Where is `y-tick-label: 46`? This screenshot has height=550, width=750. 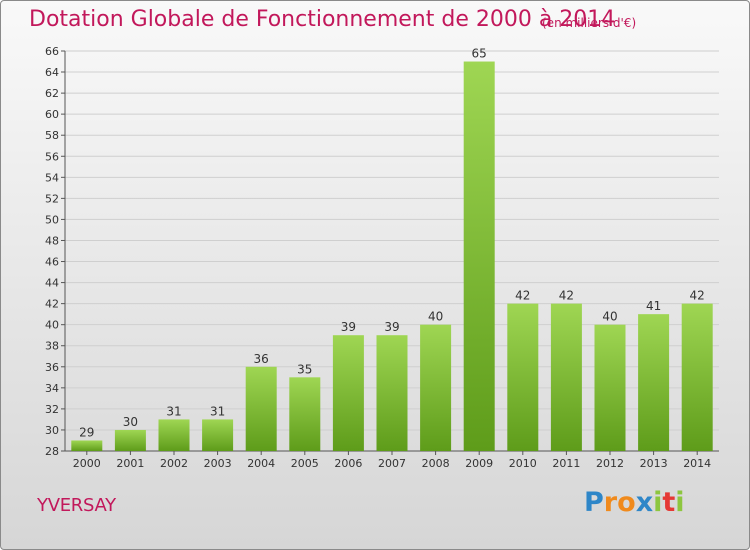 y-tick-label: 46 is located at coordinates (52, 262).